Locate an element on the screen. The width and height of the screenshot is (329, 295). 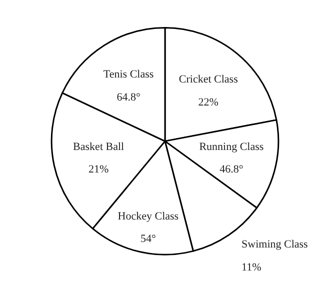
slice-label: Running Class is located at coordinates (231, 146).